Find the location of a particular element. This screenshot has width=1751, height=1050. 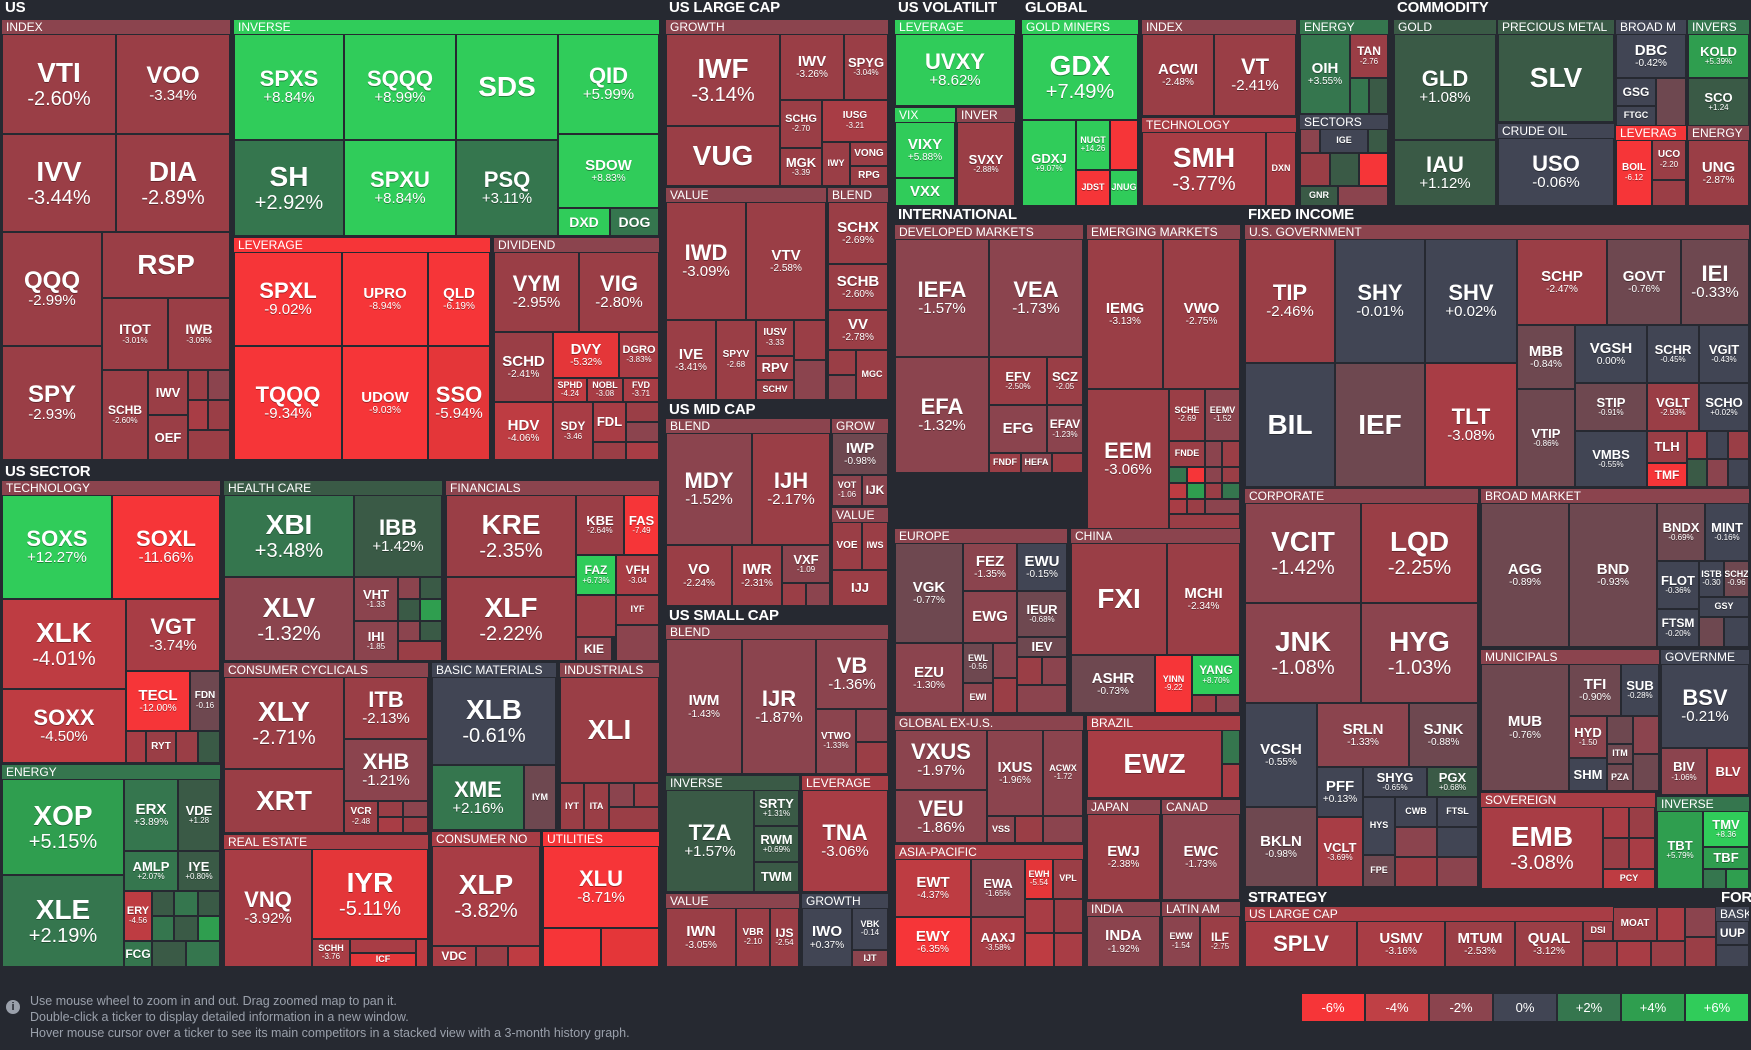

ticker-tile-ewi: EWI is located at coordinates (978, 698).